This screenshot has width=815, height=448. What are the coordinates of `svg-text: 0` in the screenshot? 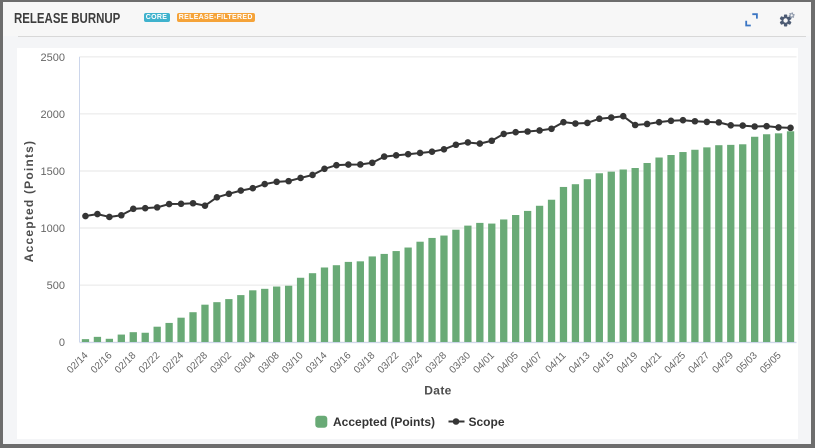 It's located at (62, 343).